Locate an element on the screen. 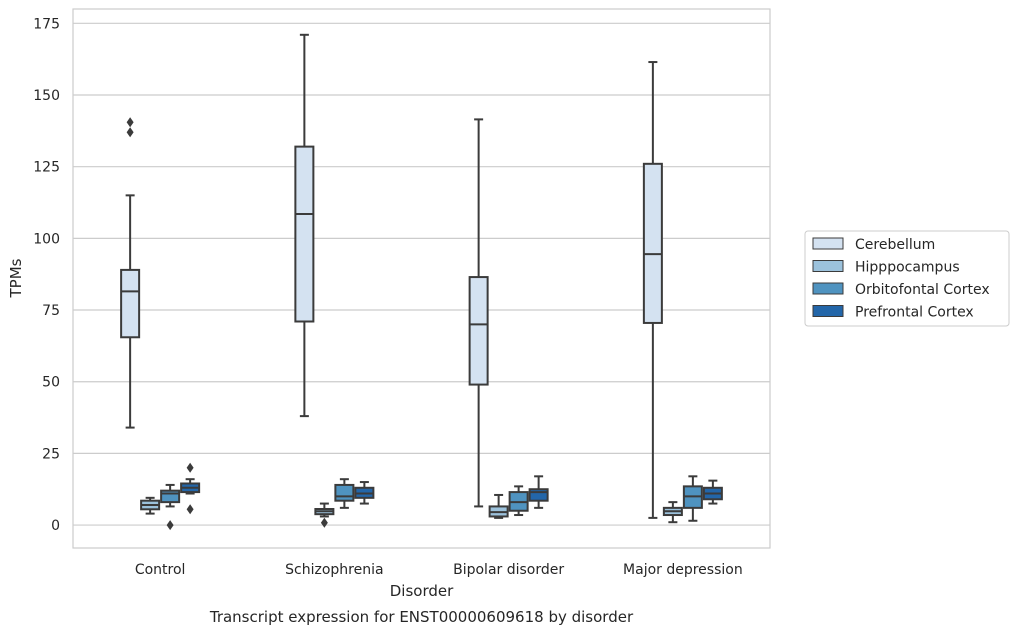 The image size is (1018, 634). x-tick-label: Schizophrenia is located at coordinates (334, 570).